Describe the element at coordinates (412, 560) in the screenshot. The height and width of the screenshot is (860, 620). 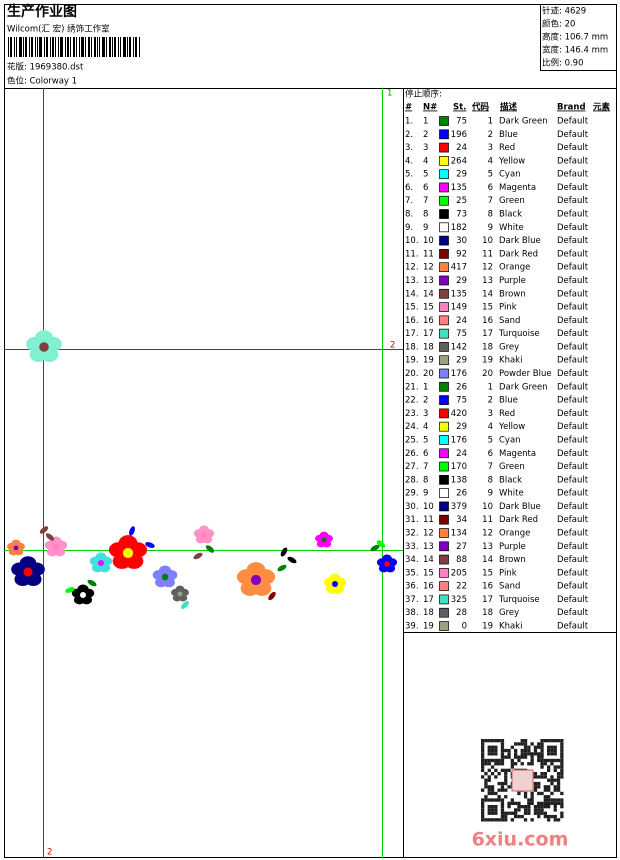
I see `table-cell: 34.` at that location.